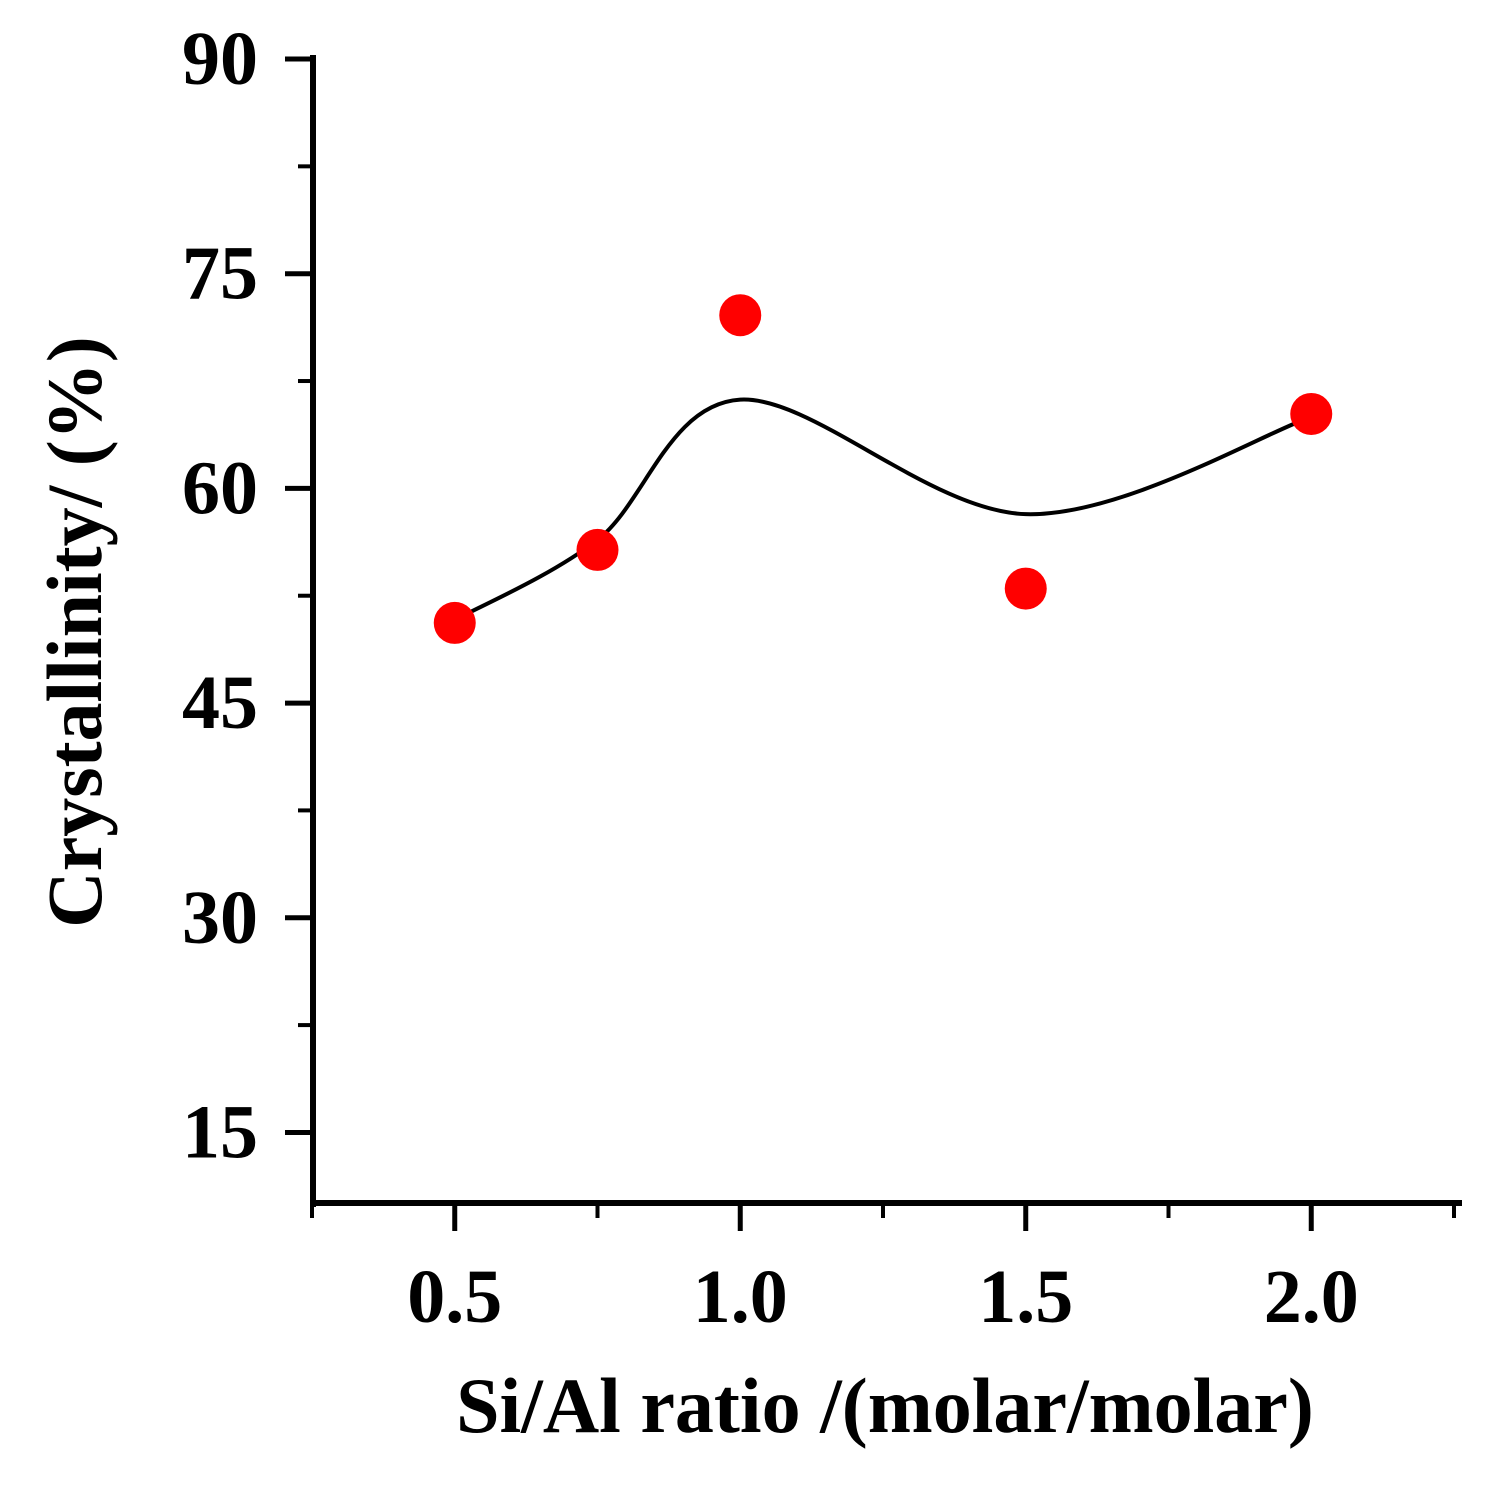  I want to click on x-tick-label: 2.0, so click(1311, 1297).